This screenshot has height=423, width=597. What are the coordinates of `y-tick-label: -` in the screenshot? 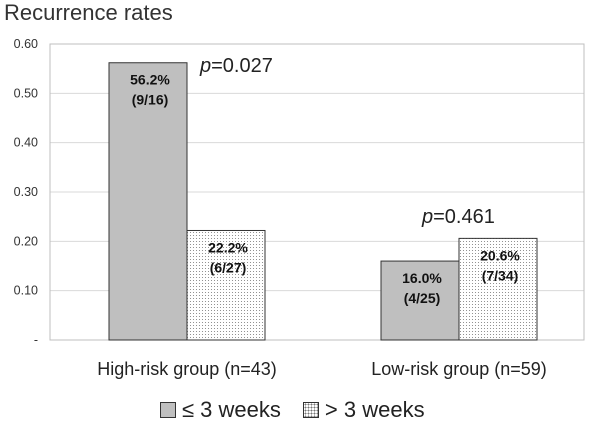 It's located at (36, 340).